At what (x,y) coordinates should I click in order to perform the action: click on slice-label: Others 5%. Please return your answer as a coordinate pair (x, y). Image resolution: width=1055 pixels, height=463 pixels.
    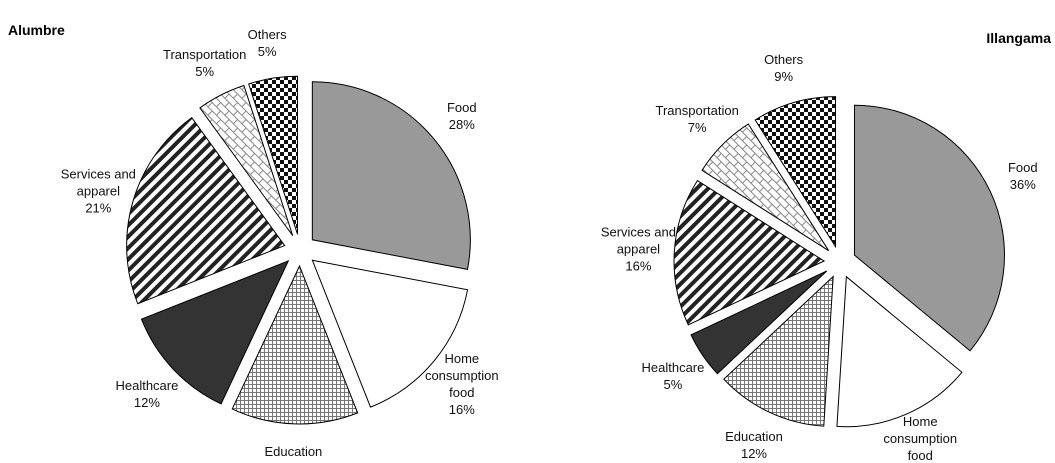
    Looking at the image, I should click on (267, 43).